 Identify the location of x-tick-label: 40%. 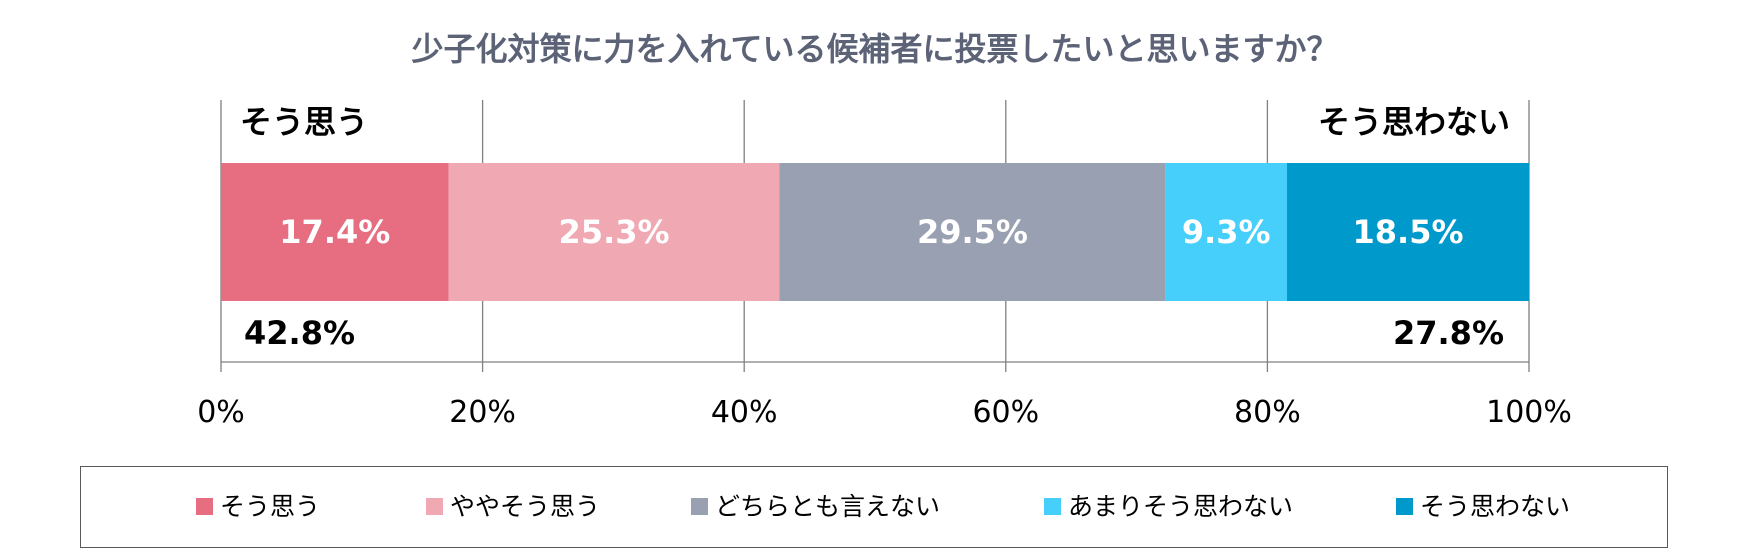
(744, 412).